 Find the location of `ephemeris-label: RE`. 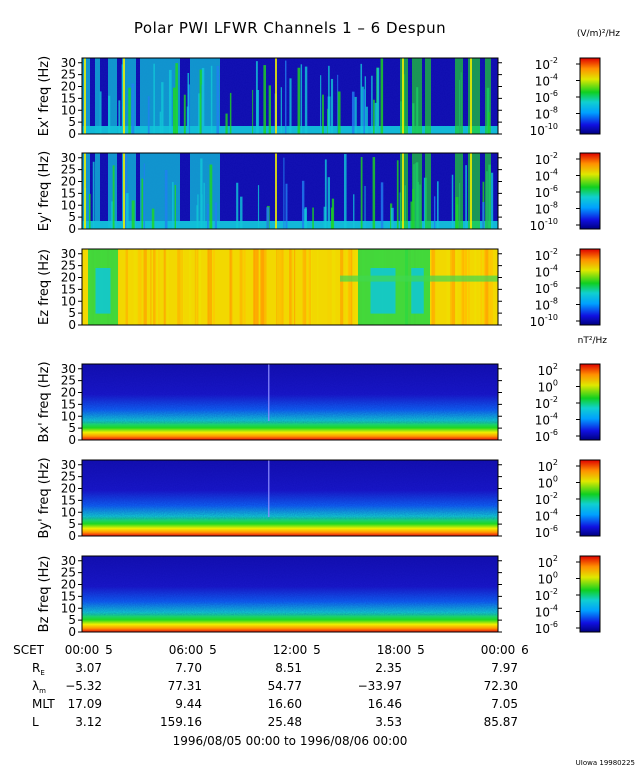

ephemeris-label: RE is located at coordinates (38, 669).